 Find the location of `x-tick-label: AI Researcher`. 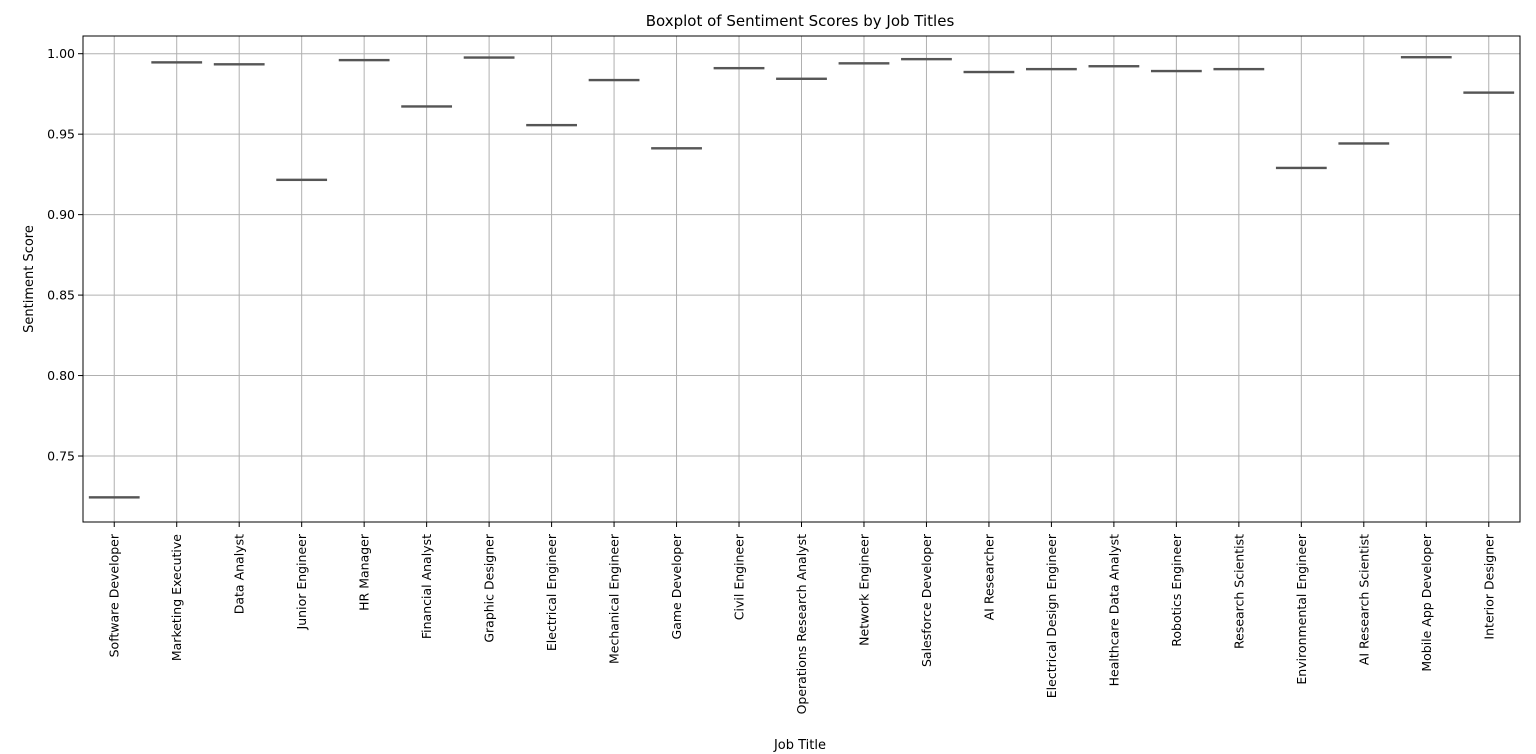

x-tick-label: AI Researcher is located at coordinates (988, 576).